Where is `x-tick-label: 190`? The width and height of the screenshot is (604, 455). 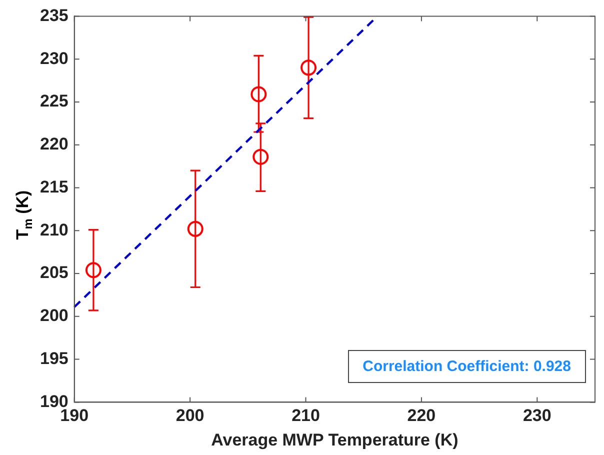 x-tick-label: 190 is located at coordinates (74, 416).